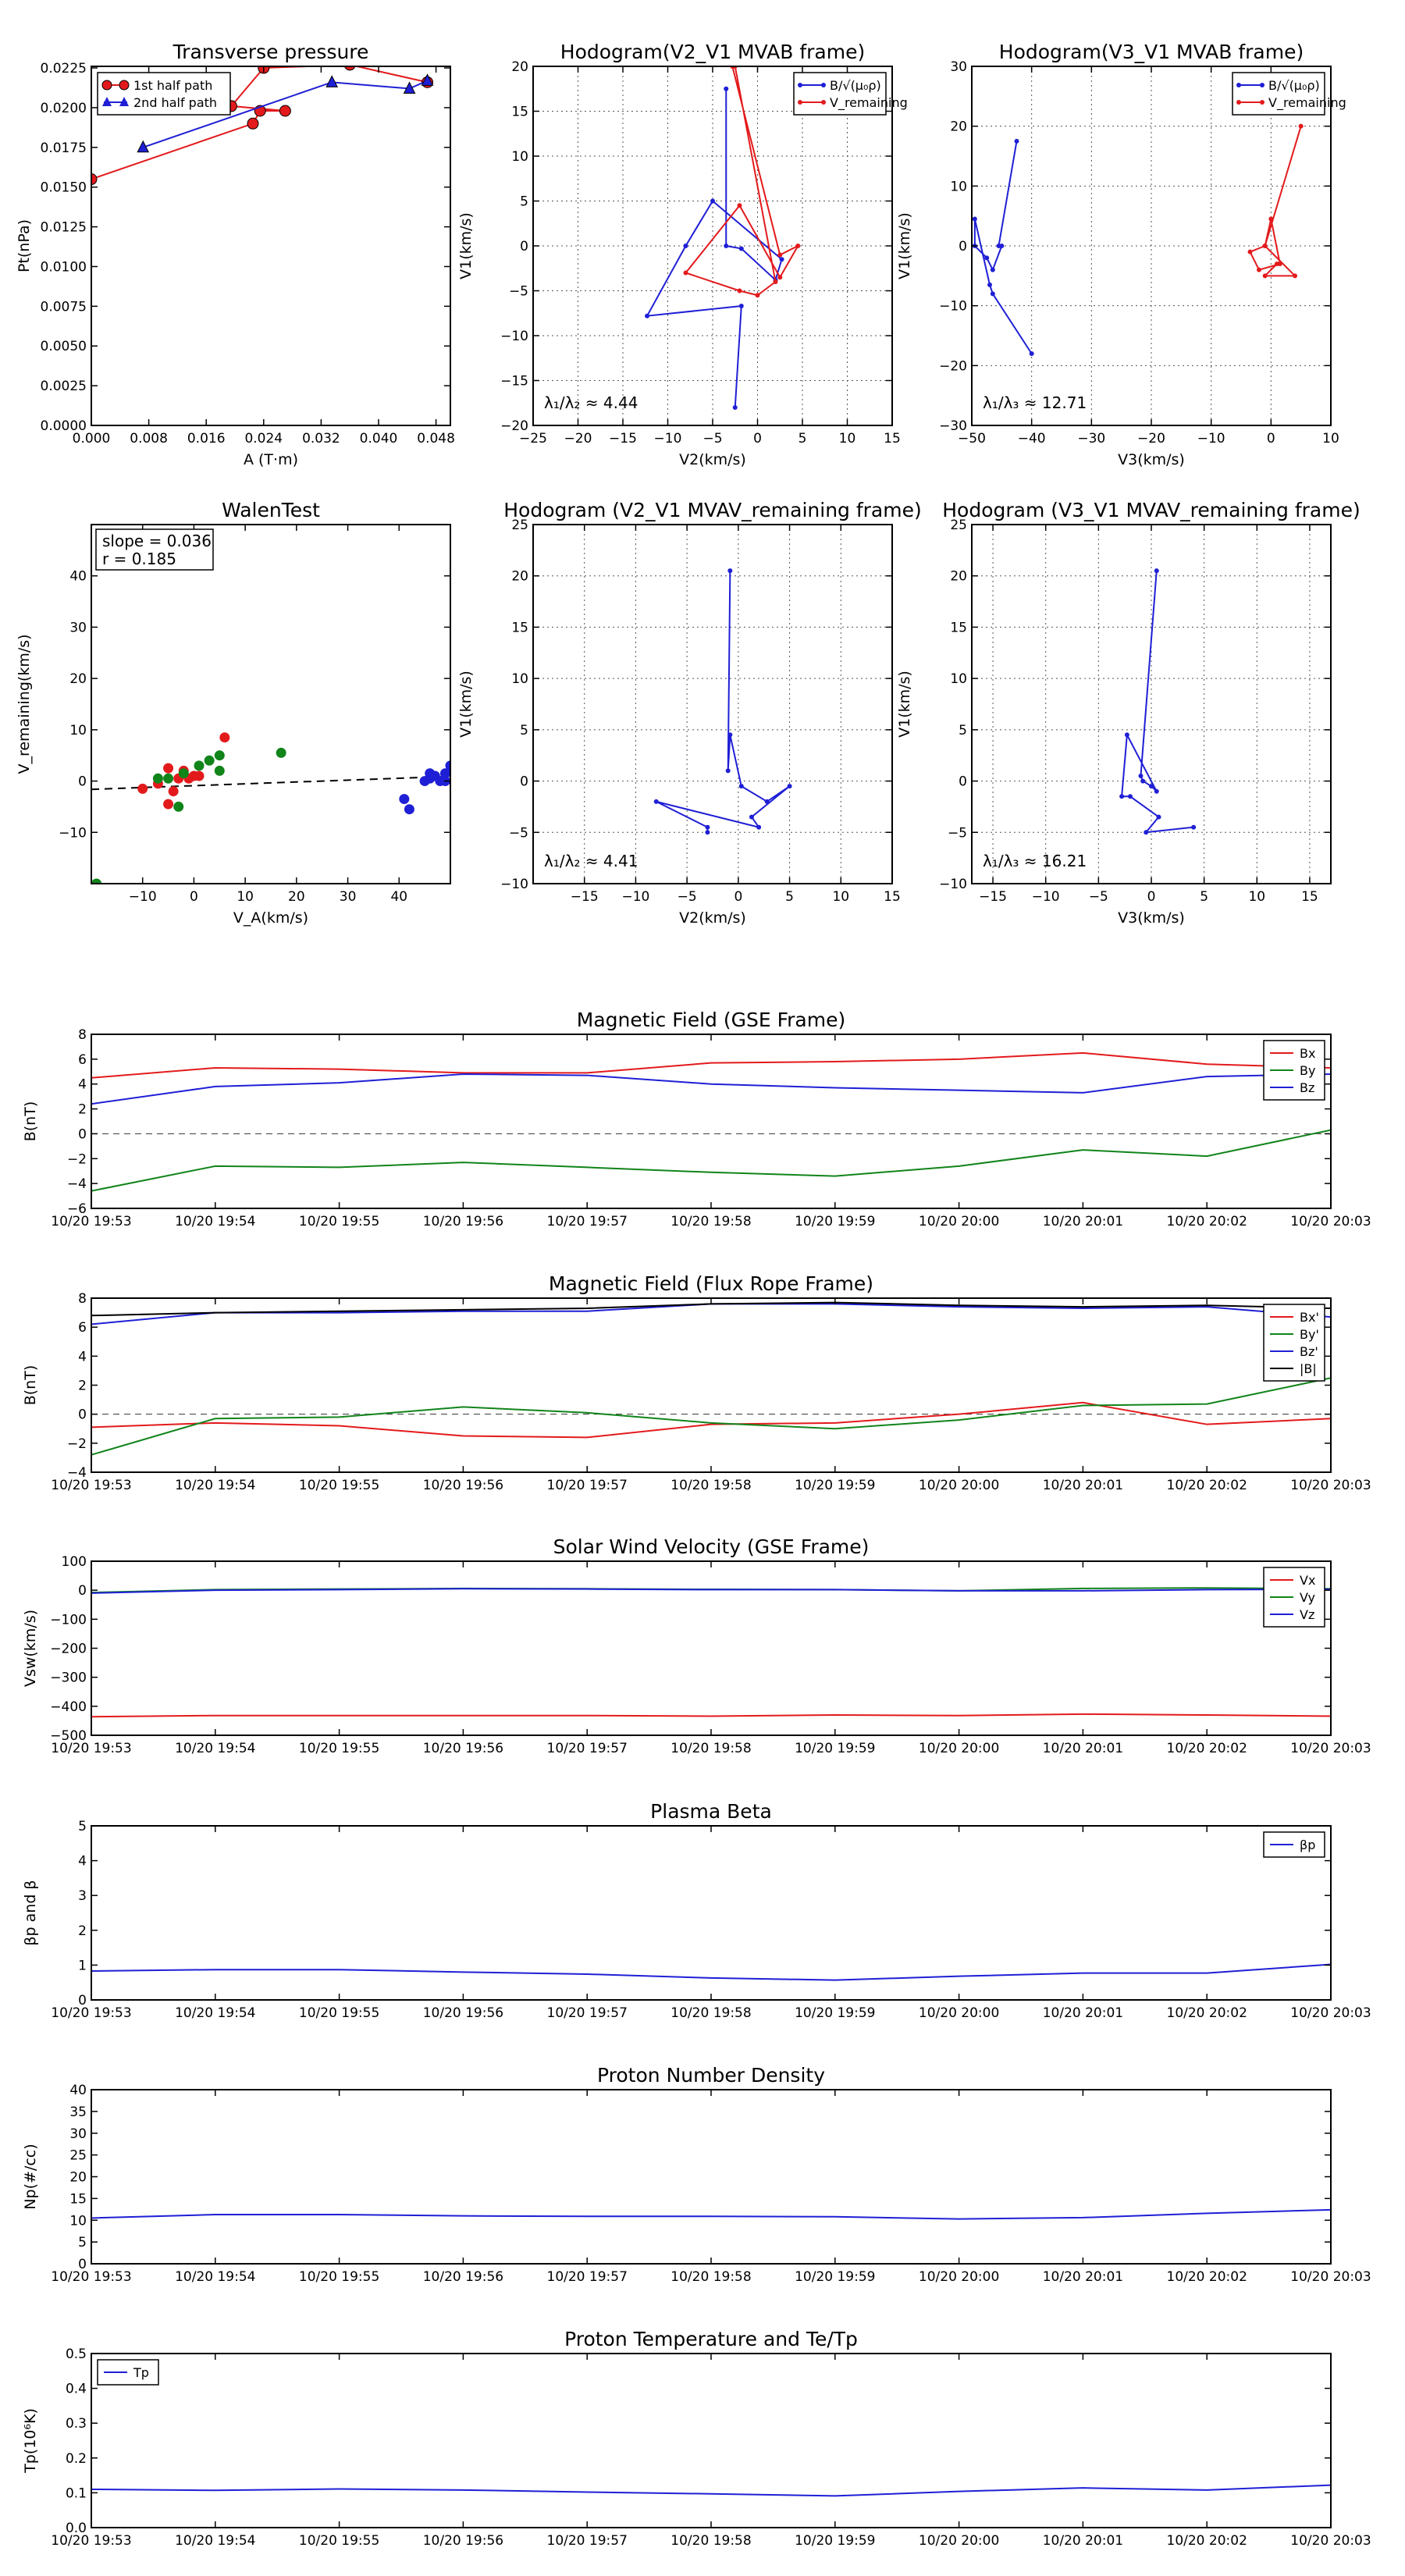 This screenshot has height=2576, width=1405. What do you see at coordinates (892, 439) in the screenshot?
I see `x-tick-label: 15` at bounding box center [892, 439].